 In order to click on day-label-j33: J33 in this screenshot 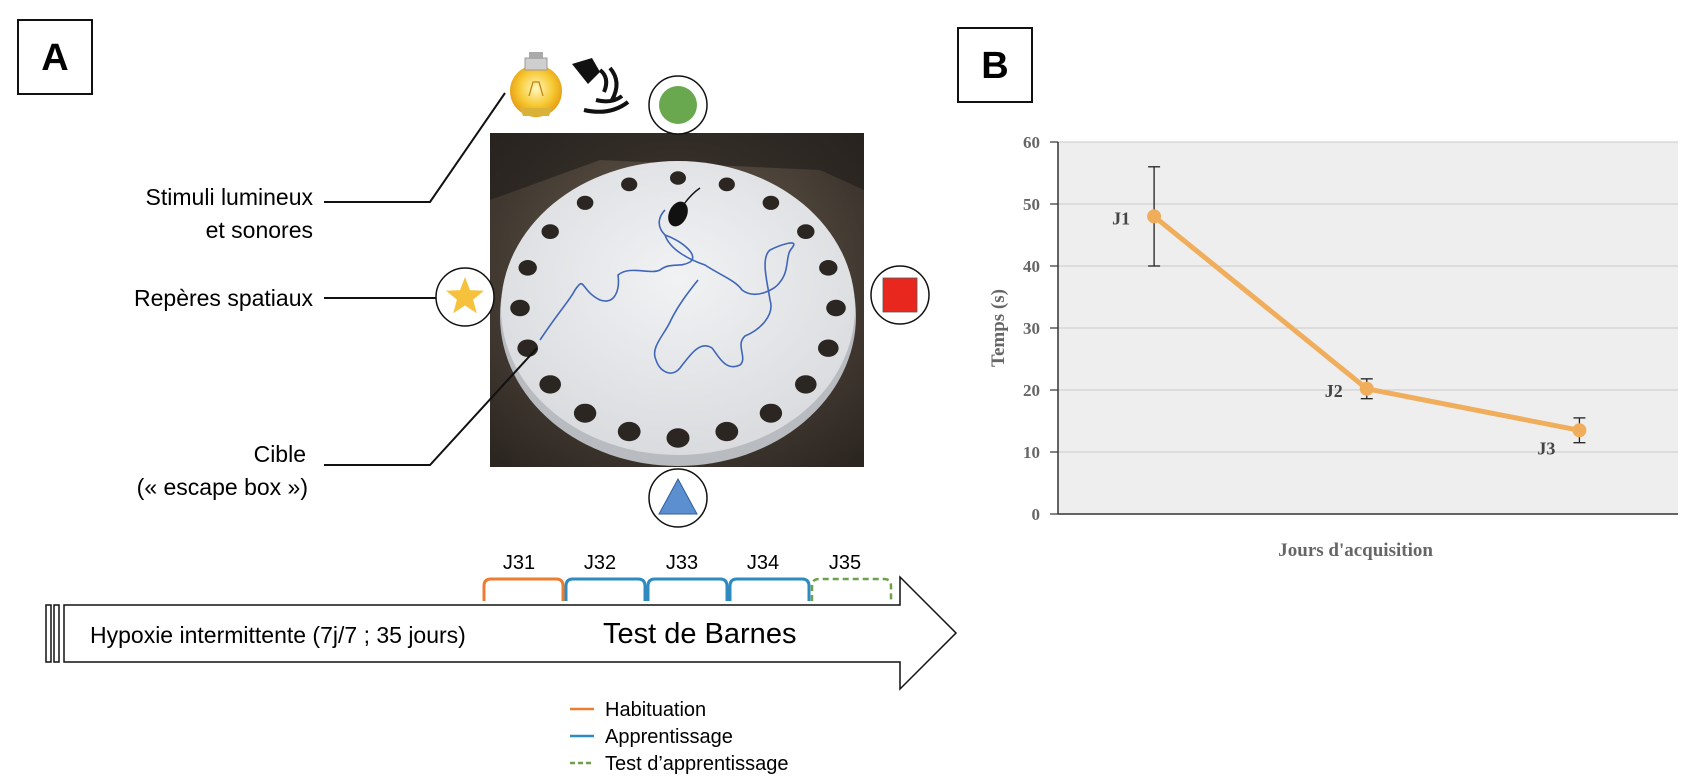, I will do `click(682, 563)`.